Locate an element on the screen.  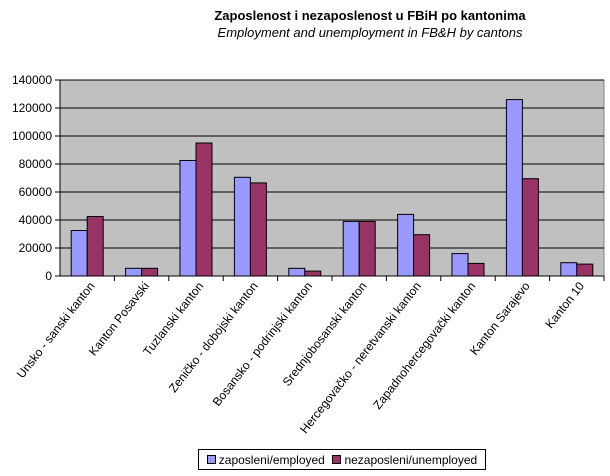
legend-item-unemployed: nezaposleni/unemployed is located at coordinates (404, 460).